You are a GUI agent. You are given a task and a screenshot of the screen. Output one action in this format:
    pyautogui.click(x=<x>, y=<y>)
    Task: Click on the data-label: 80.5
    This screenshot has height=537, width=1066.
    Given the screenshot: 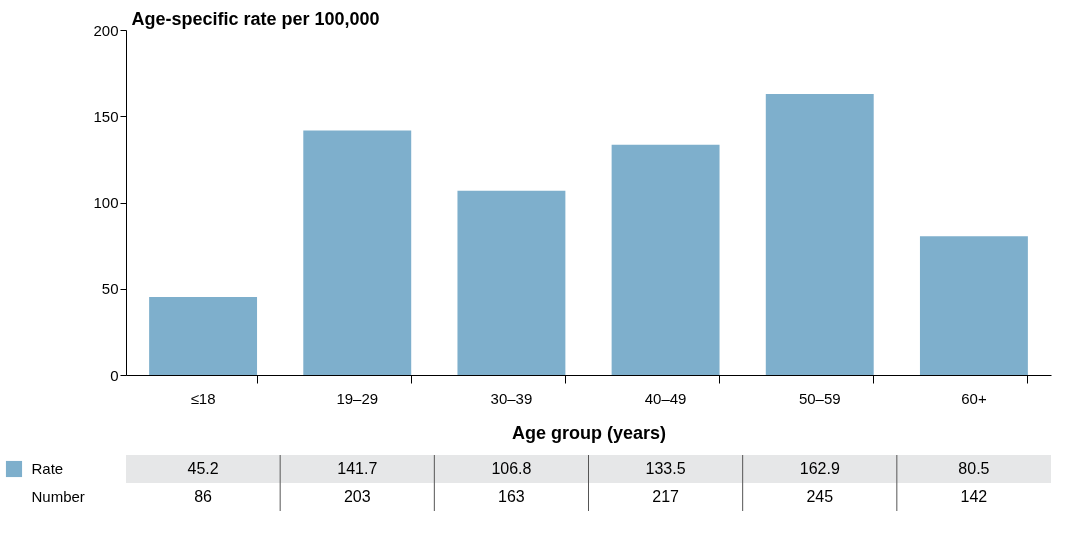 What is the action you would take?
    pyautogui.click(x=974, y=468)
    